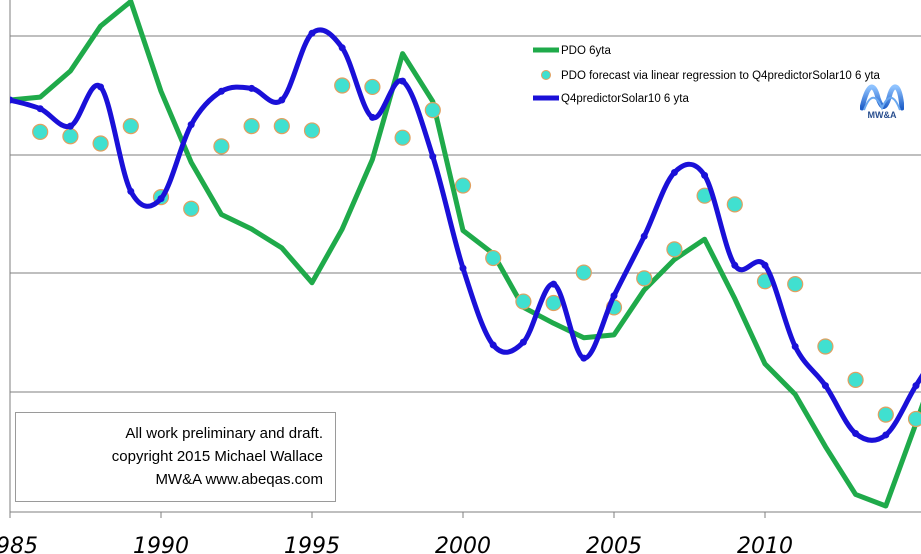  What do you see at coordinates (914, 419) in the screenshot?
I see `forecast-point-2015` at bounding box center [914, 419].